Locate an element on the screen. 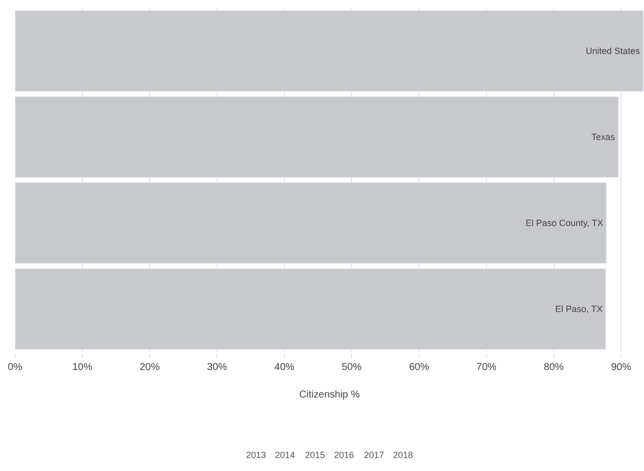 This screenshot has height=471, width=644. x-tick-label: 40% is located at coordinates (284, 367).